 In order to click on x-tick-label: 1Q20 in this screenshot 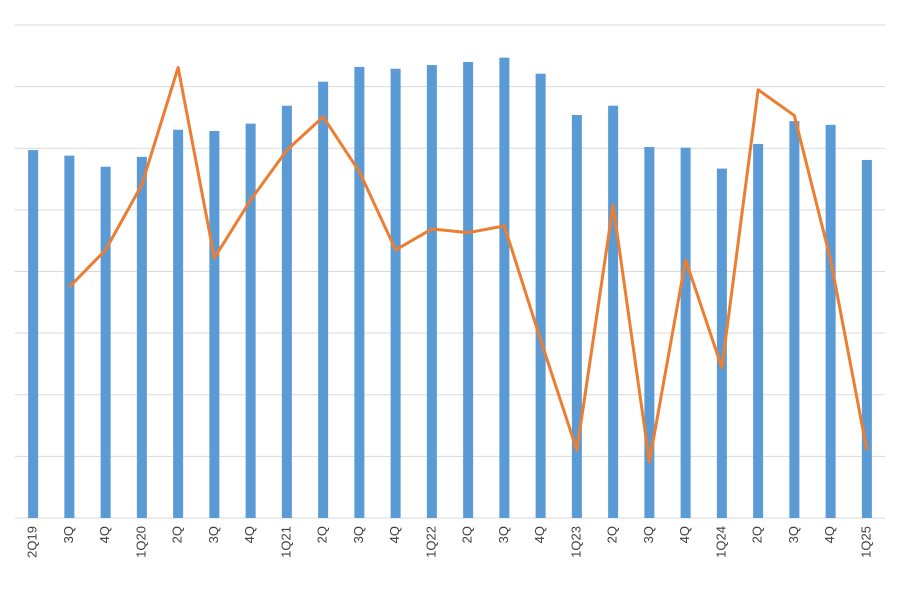, I will do `click(140, 542)`.